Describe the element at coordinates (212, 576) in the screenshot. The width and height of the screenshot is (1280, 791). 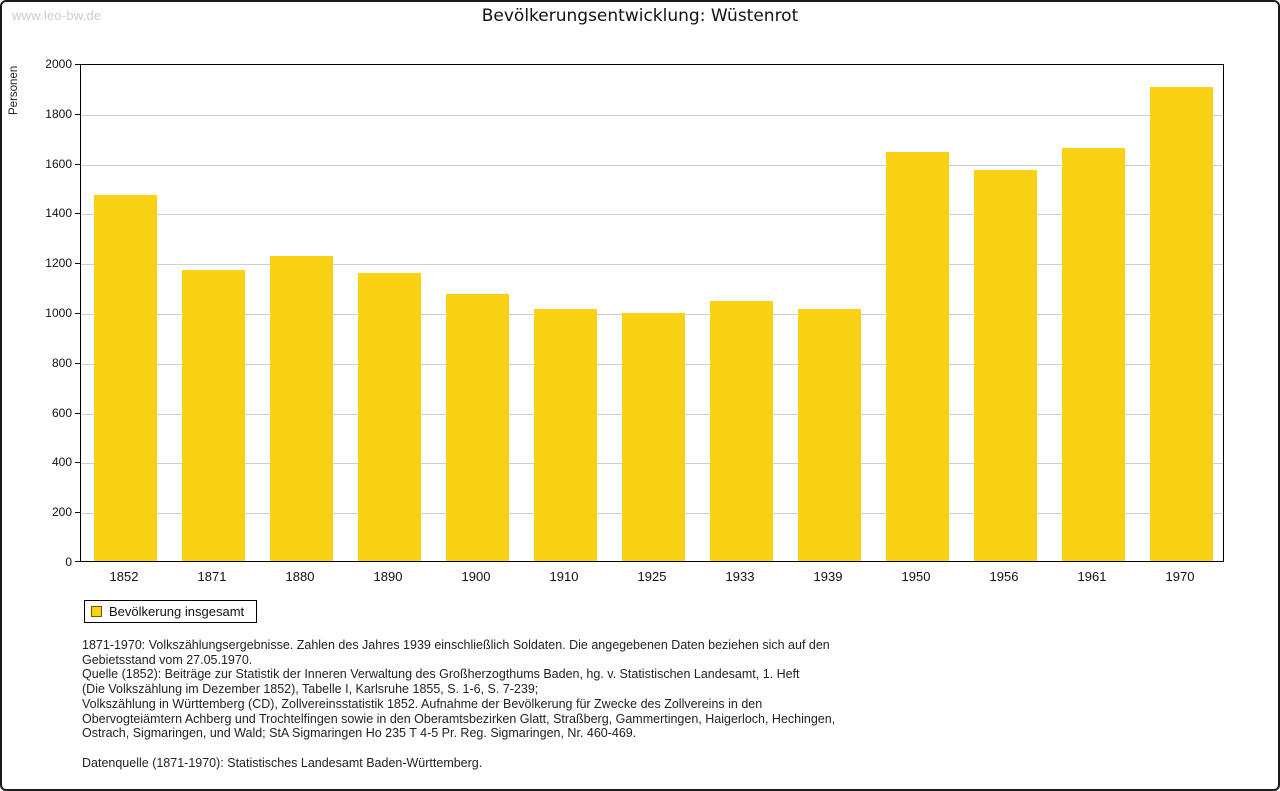
I see `x-tick-label: 1871` at that location.